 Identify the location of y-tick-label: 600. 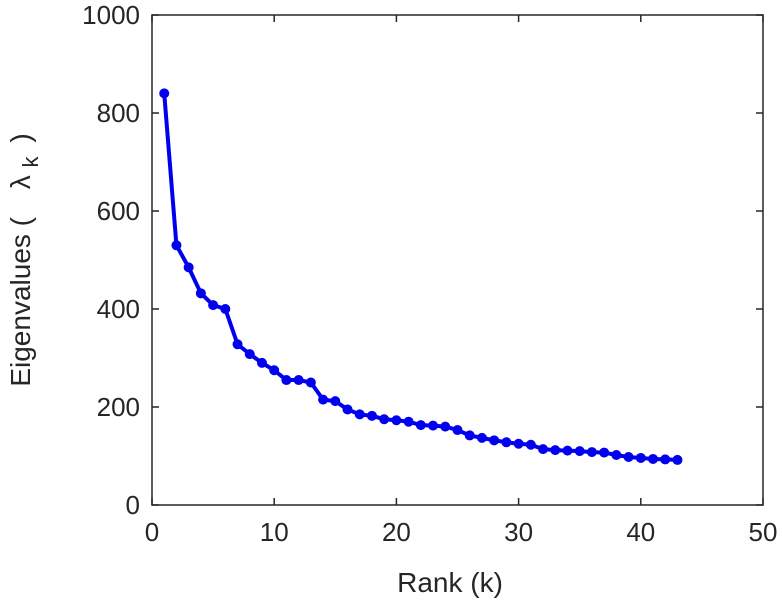
(118, 211).